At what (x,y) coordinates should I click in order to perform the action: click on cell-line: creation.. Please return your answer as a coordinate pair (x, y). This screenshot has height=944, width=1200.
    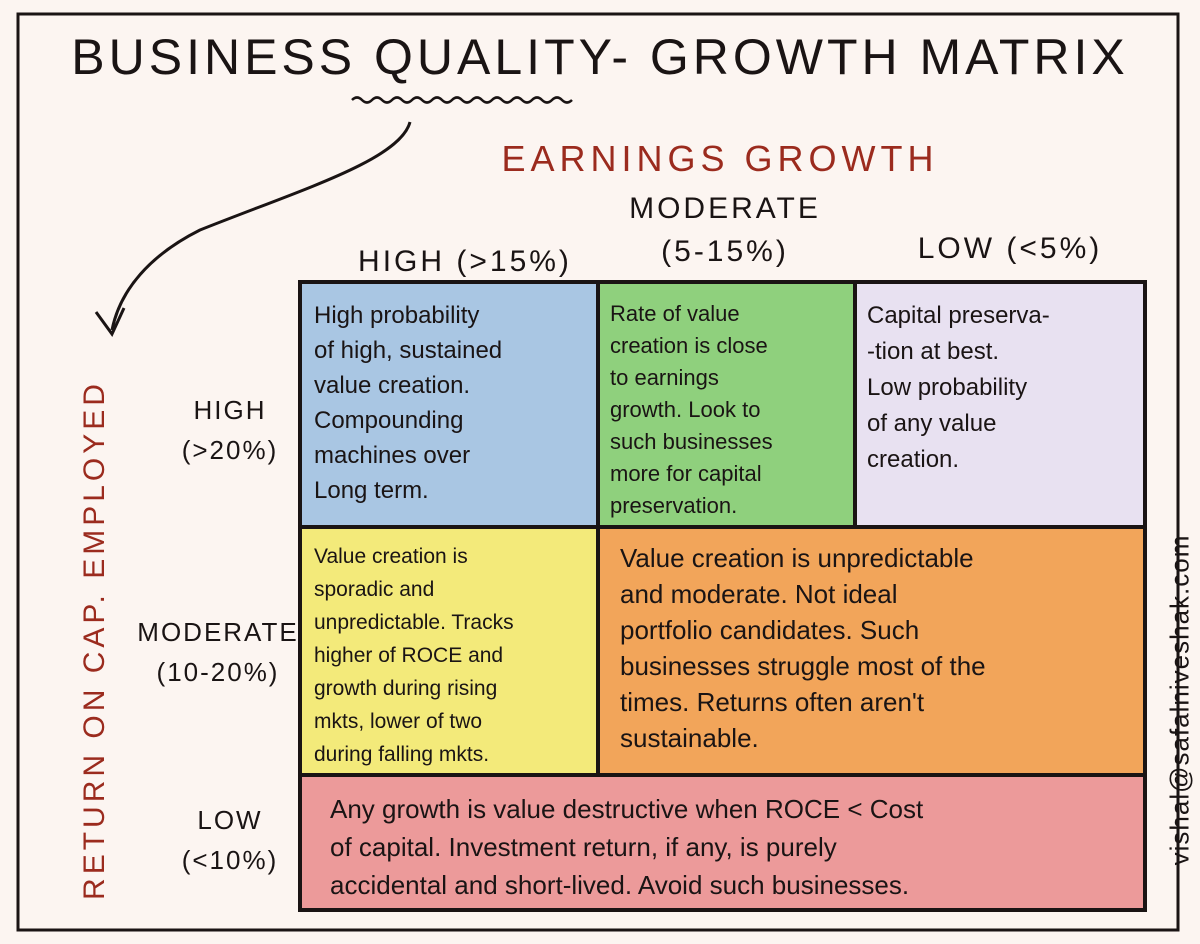
    Looking at the image, I should click on (913, 459).